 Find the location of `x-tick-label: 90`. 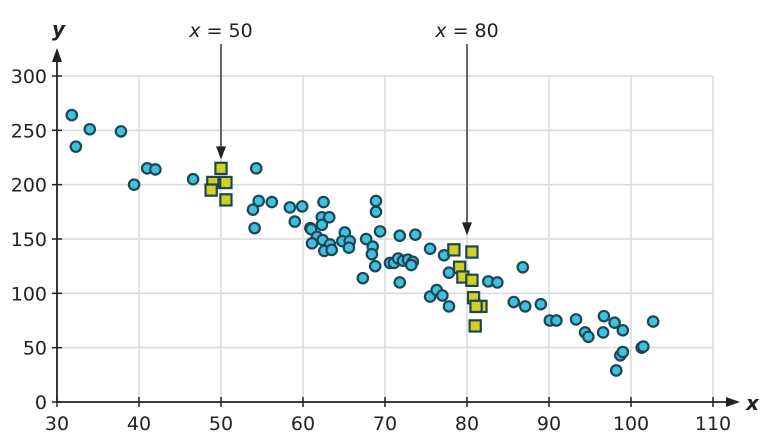

x-tick-label: 90 is located at coordinates (549, 424).